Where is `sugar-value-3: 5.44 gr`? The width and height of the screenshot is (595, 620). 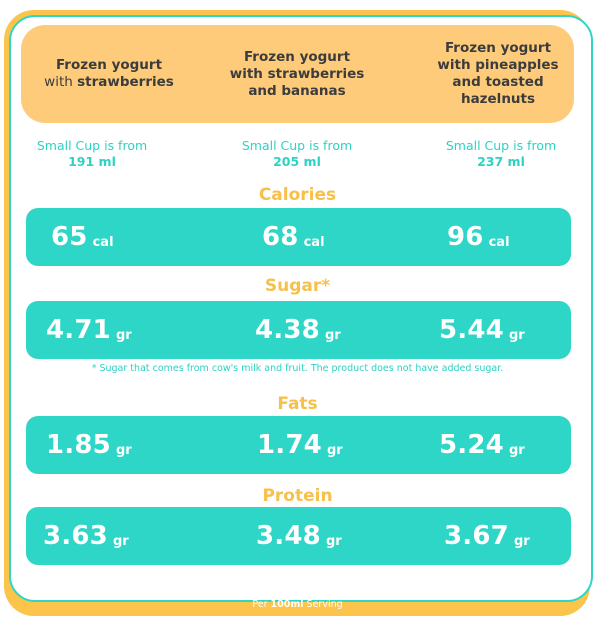 sugar-value-3: 5.44 gr is located at coordinates (482, 330).